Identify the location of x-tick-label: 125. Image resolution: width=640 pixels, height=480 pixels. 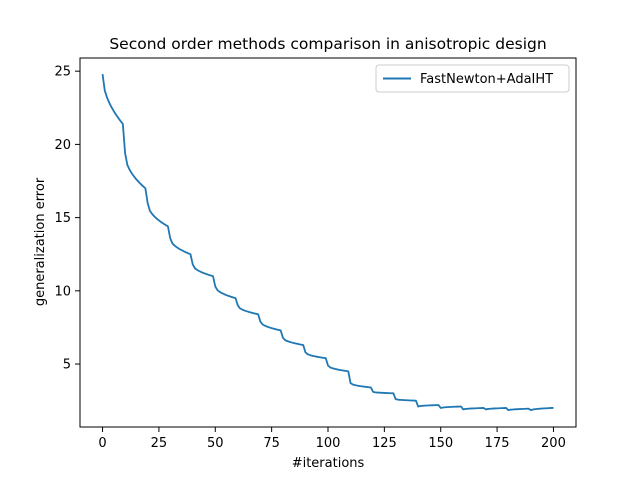
(384, 443).